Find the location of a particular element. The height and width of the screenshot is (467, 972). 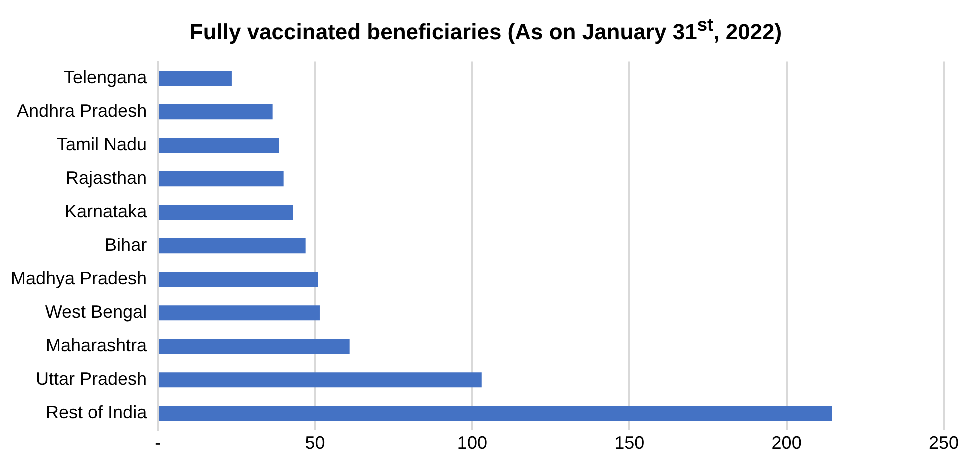

x-tick-label: 150 is located at coordinates (629, 443).